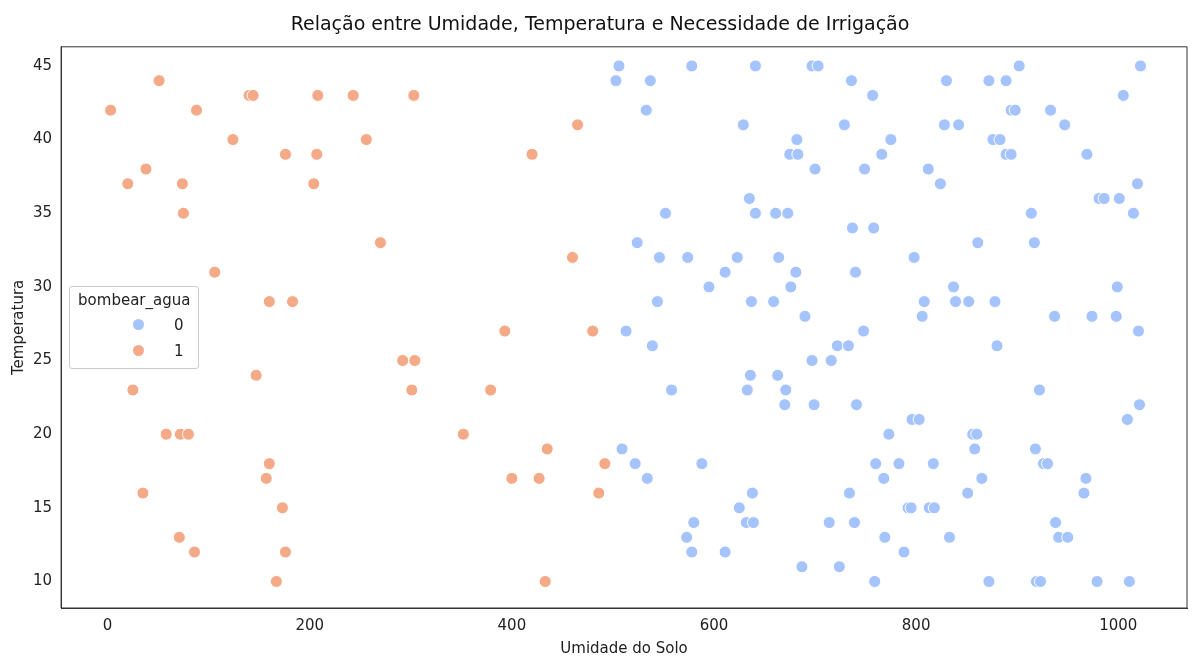 This screenshot has width=1194, height=664. What do you see at coordinates (512, 624) in the screenshot?
I see `x-tick-label: 400` at bounding box center [512, 624].